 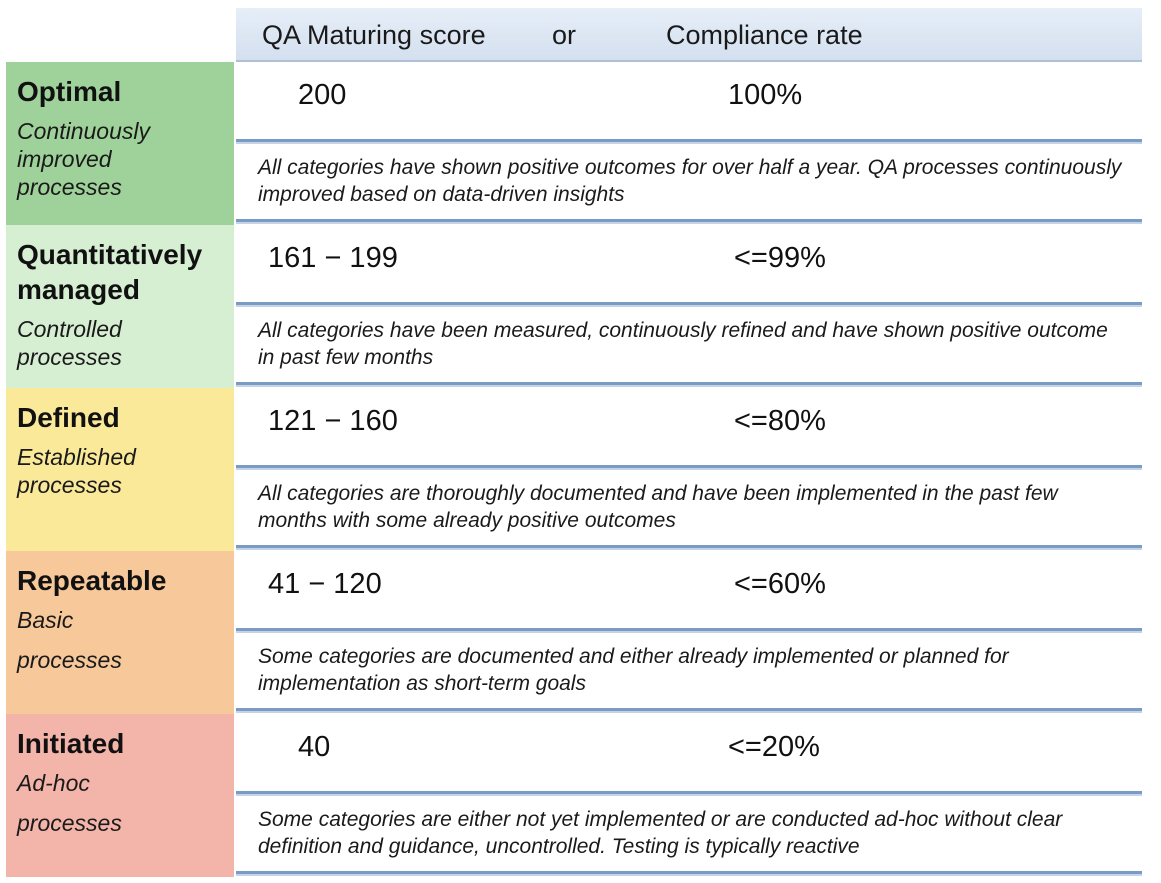 I want to click on maturity-score: 40, so click(x=314, y=747).